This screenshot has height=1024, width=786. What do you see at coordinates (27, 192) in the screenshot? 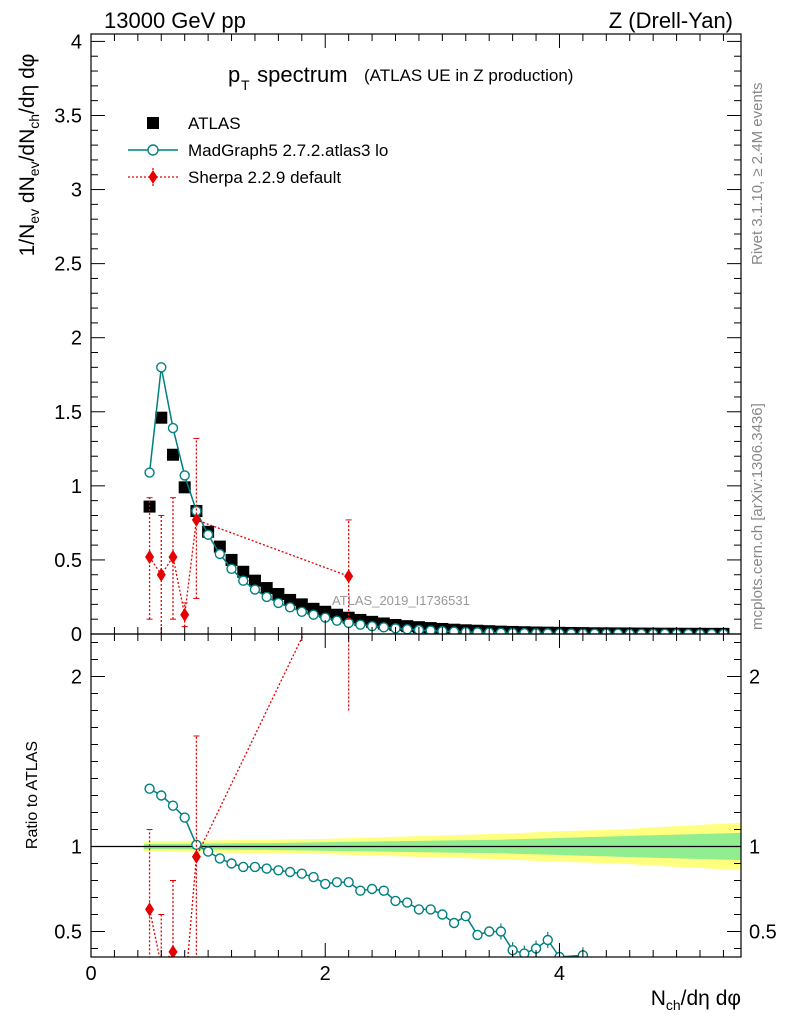
I see `main-ylabel-part2: dN` at bounding box center [27, 192].